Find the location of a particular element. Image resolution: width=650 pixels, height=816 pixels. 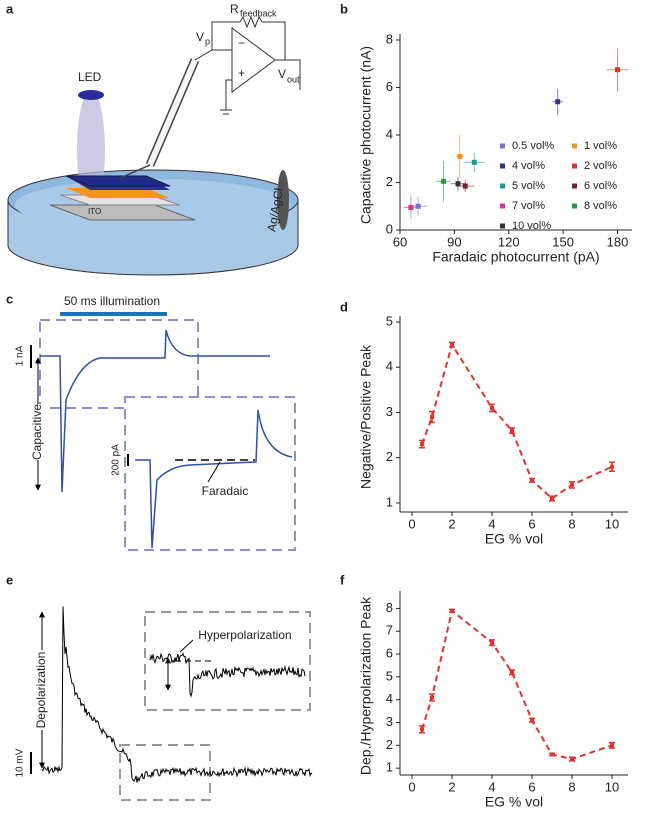

x-tick-label: 180 is located at coordinates (618, 241).